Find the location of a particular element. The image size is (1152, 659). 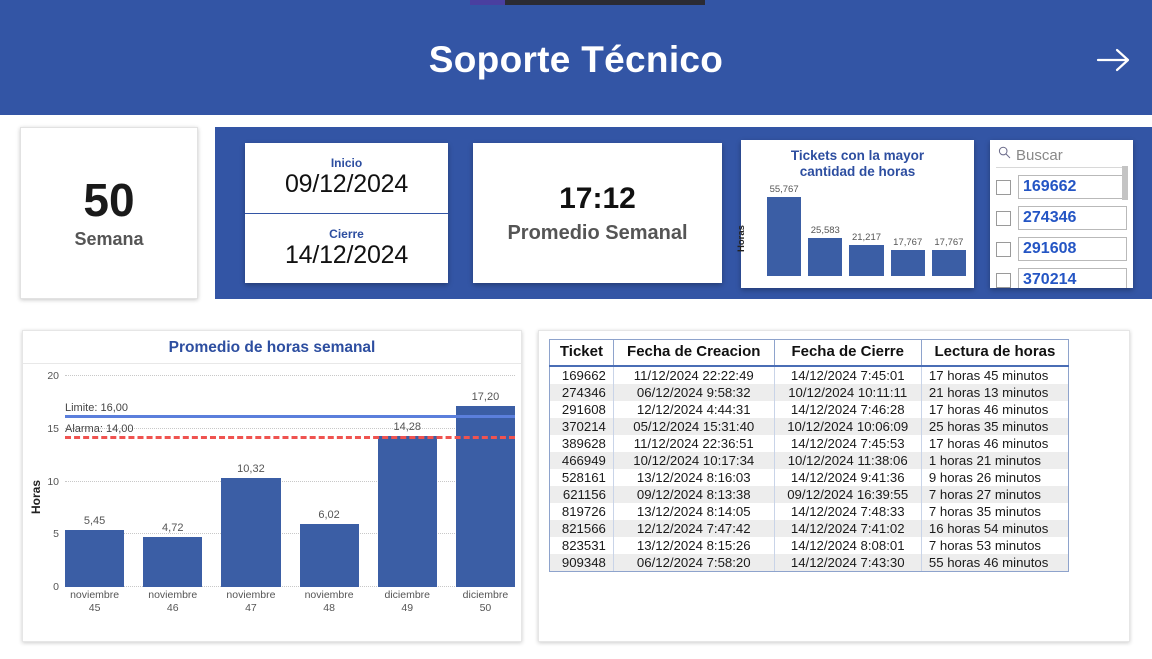

chart-y-tick-label: 10 is located at coordinates (53, 481).